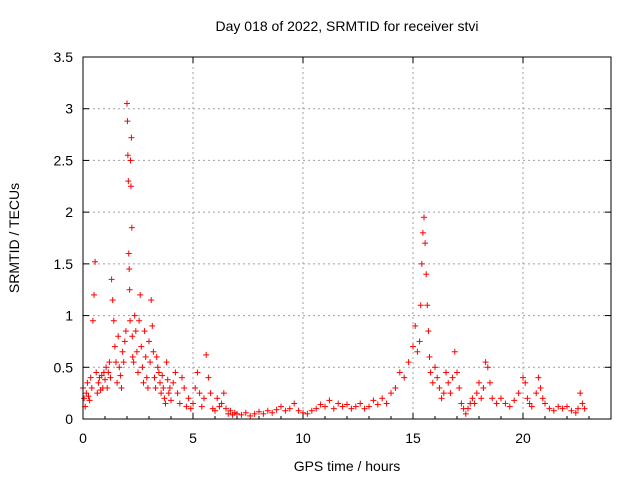  What do you see at coordinates (193, 438) in the screenshot?
I see `x-tick-label: 5` at bounding box center [193, 438].